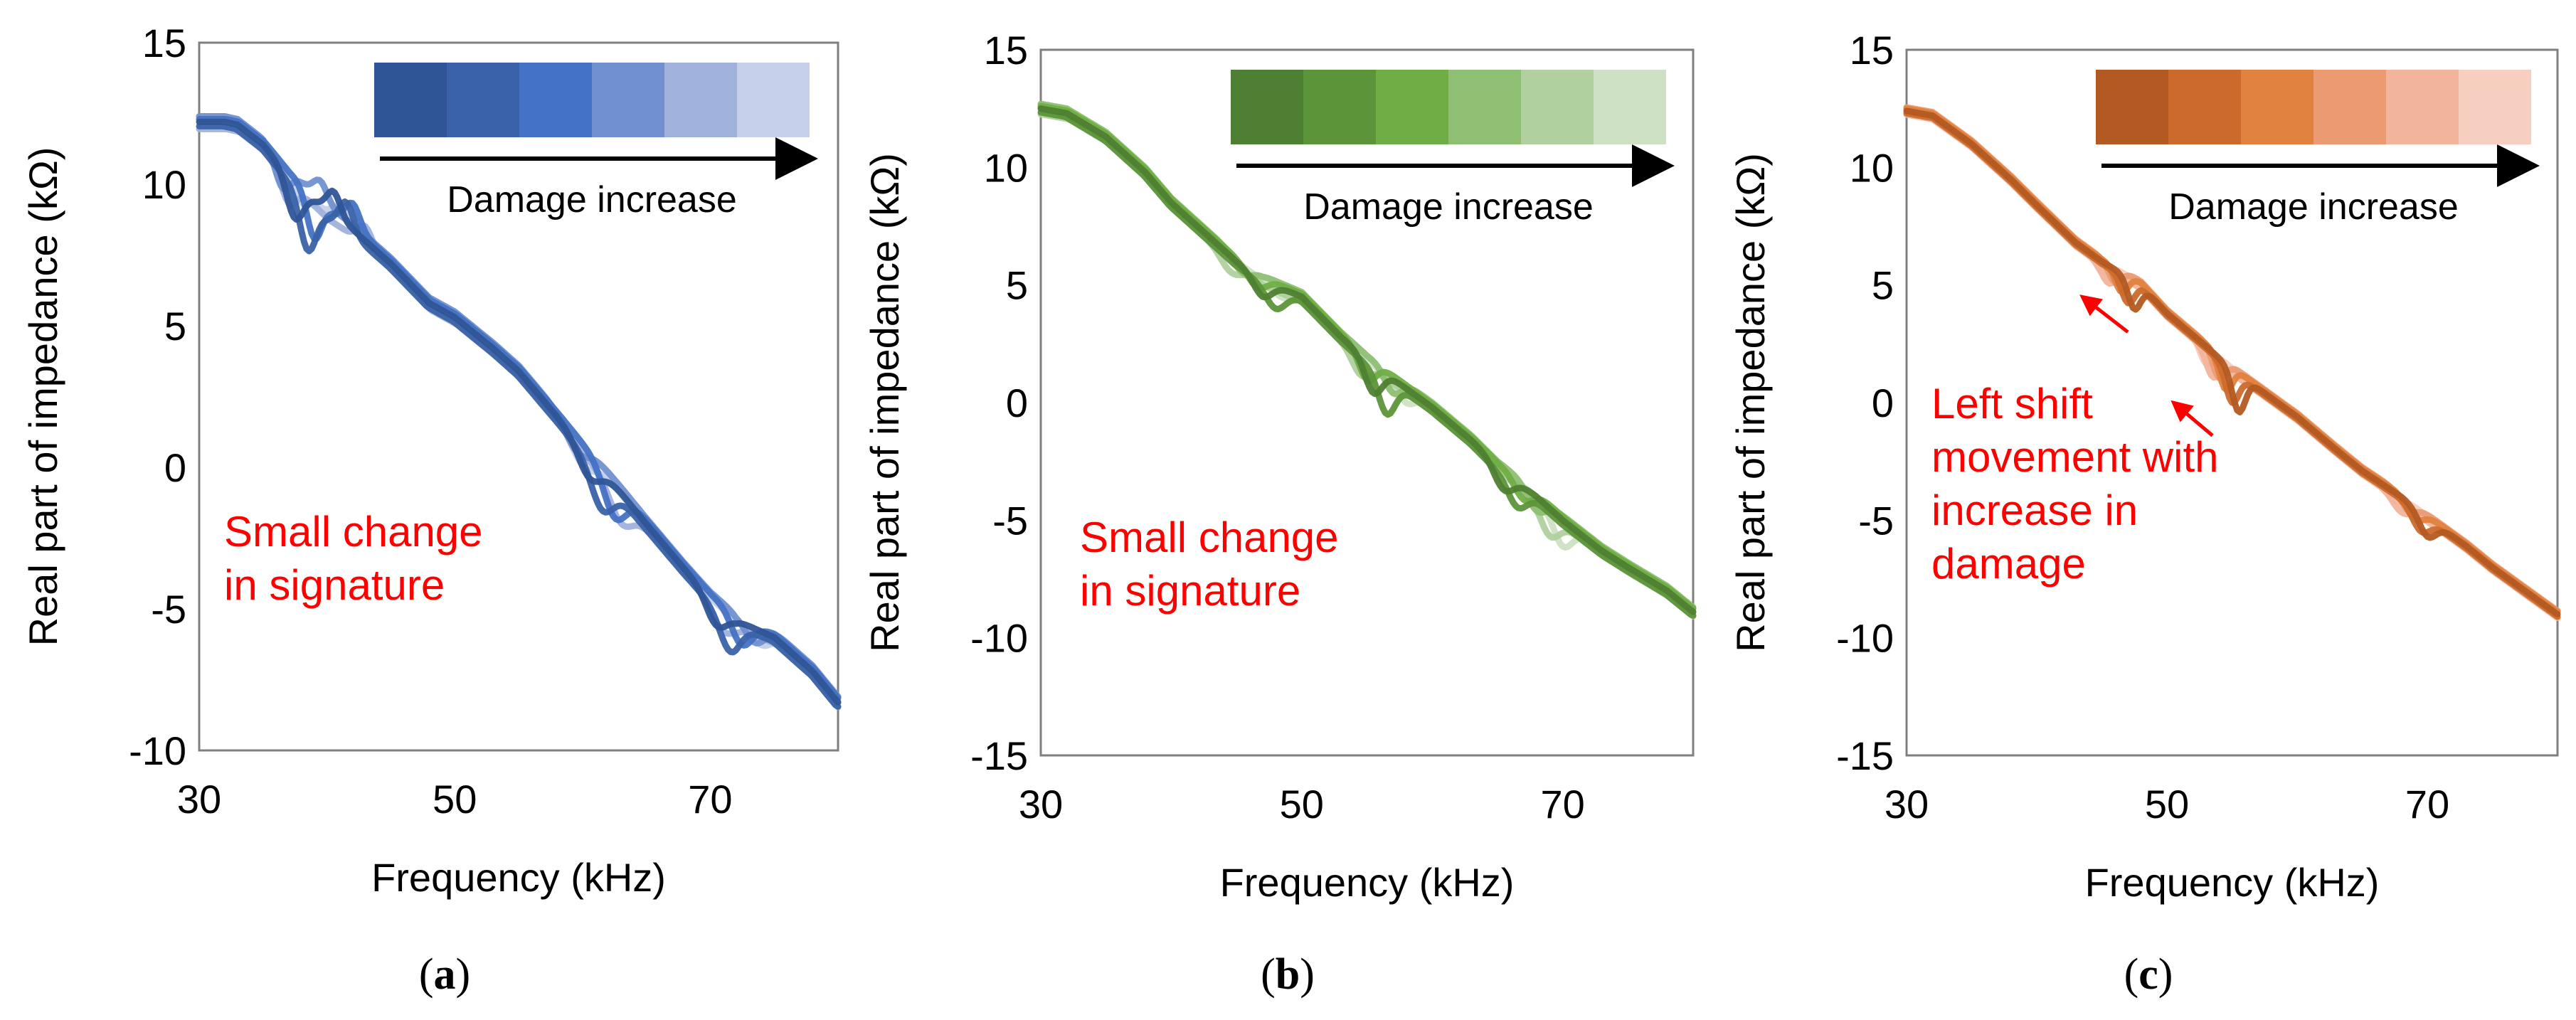 Image resolution: width=2576 pixels, height=1020 pixels. I want to click on panel-caption-letter: c, so click(2148, 974).